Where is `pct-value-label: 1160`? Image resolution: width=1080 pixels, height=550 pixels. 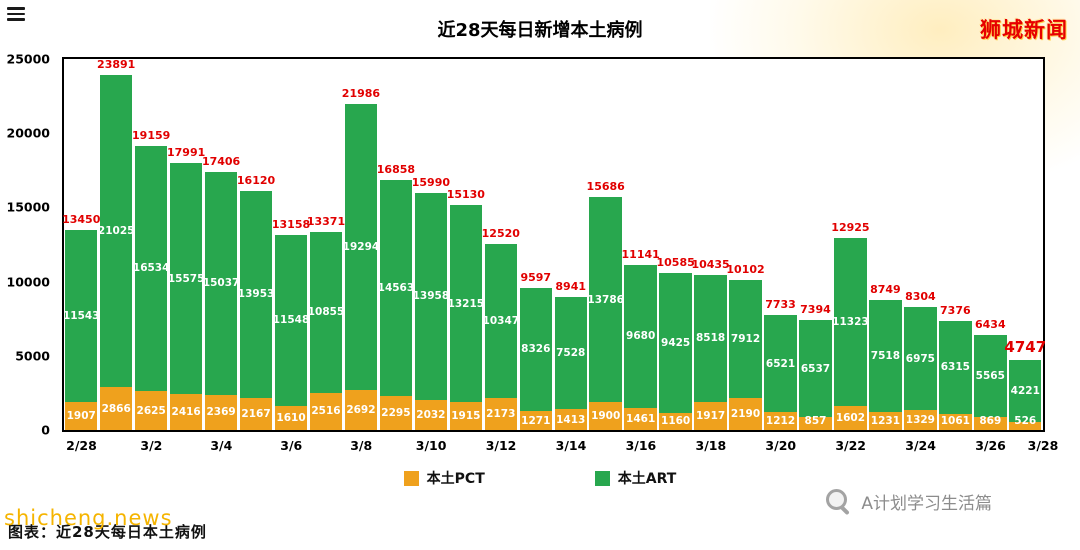
pct-value-label: 1160 is located at coordinates (676, 421).